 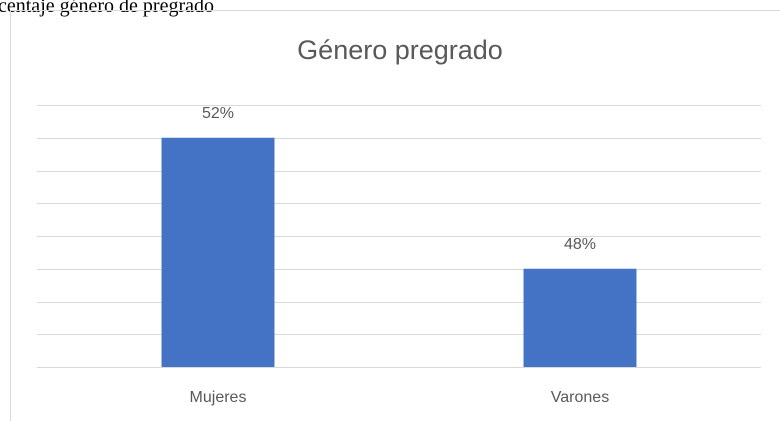 What do you see at coordinates (218, 113) in the screenshot?
I see `data-label: 52%` at bounding box center [218, 113].